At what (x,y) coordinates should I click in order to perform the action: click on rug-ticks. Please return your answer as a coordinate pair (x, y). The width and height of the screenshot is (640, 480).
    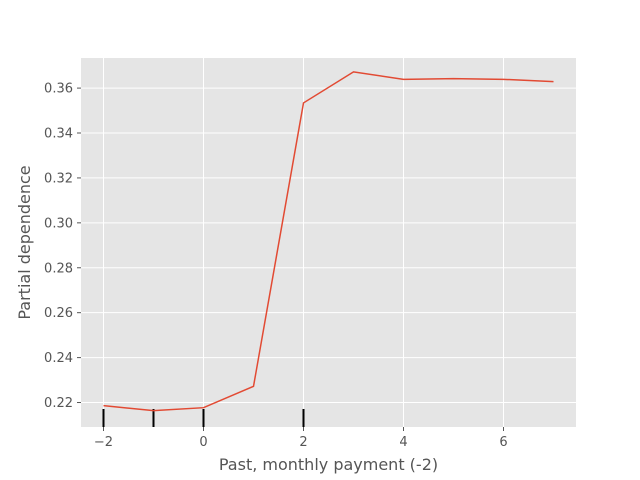
    Looking at the image, I should click on (203, 418).